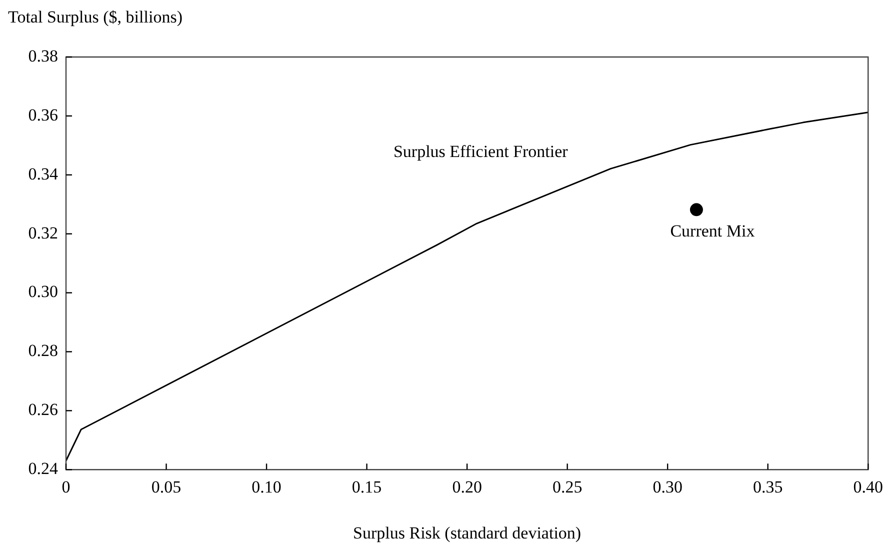  What do you see at coordinates (43, 410) in the screenshot?
I see `y-tick-label: 0.26` at bounding box center [43, 410].